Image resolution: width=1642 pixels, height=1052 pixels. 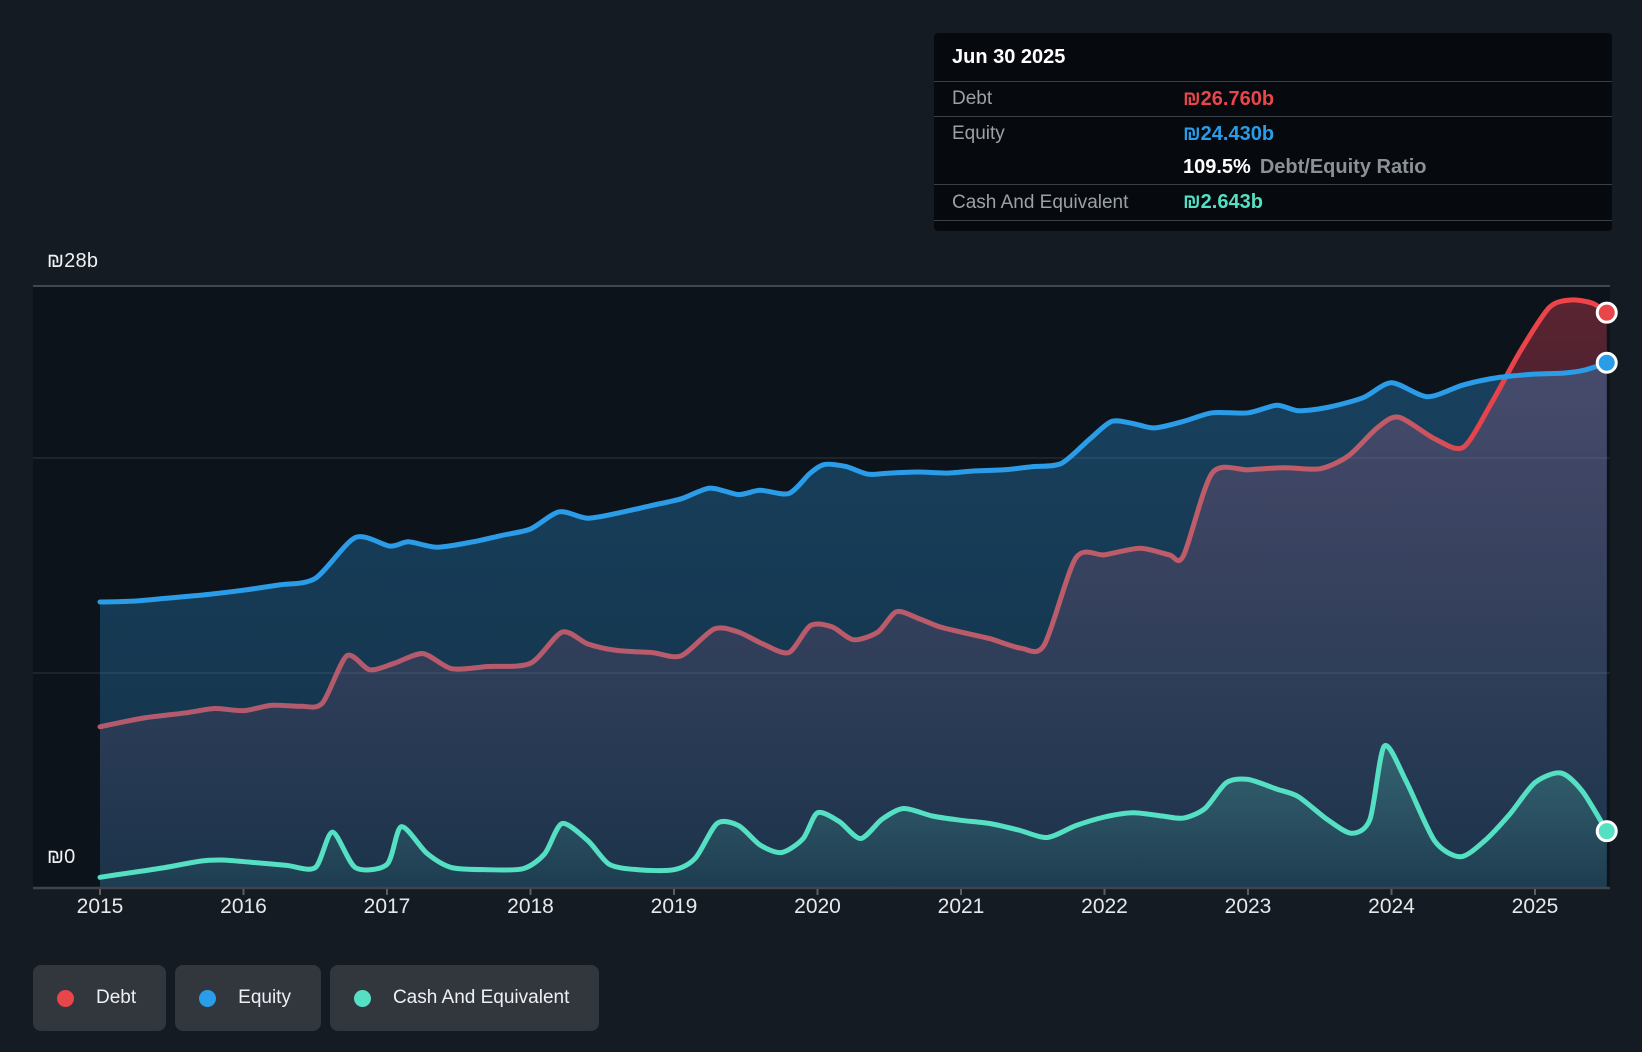 I want to click on legend-equity-label: Equity, so click(x=264, y=997).